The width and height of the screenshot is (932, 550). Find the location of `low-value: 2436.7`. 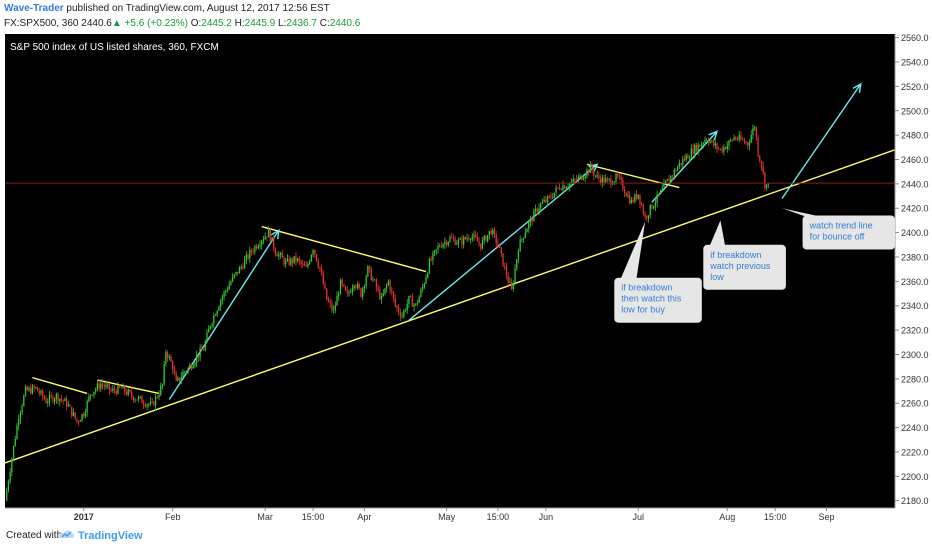

low-value: 2436.7 is located at coordinates (301, 23).